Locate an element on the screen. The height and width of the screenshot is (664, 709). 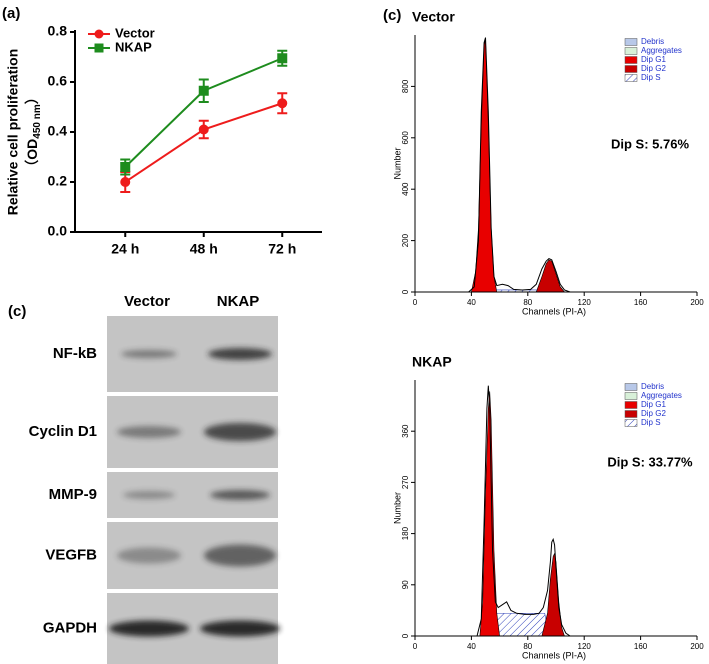
y-tick-label: 0.8 is located at coordinates (58, 31).